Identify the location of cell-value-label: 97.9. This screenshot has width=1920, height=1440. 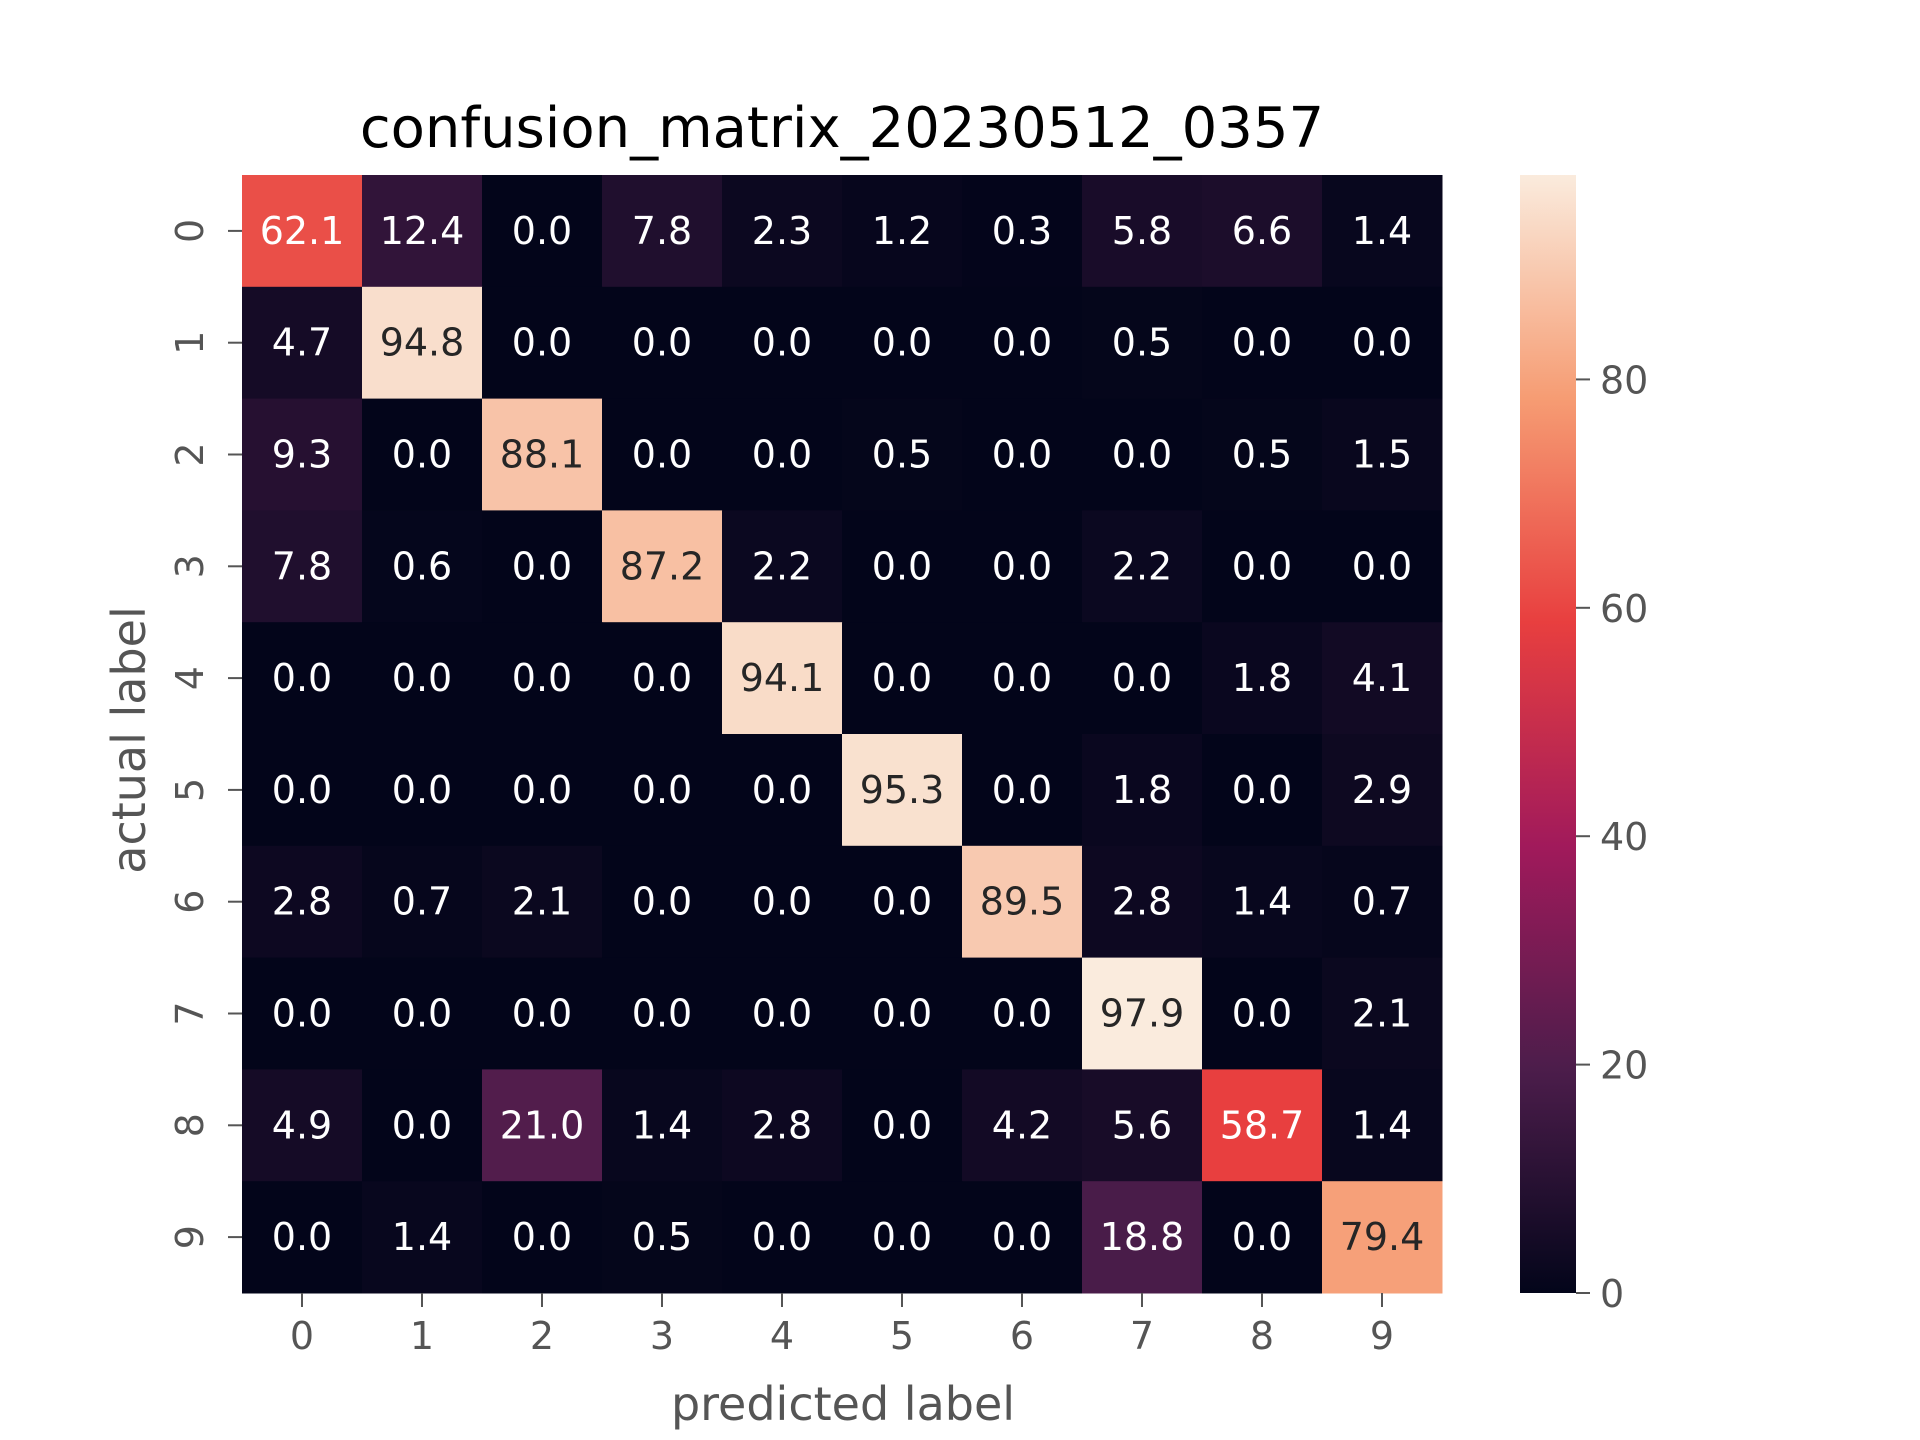
(1142, 1014).